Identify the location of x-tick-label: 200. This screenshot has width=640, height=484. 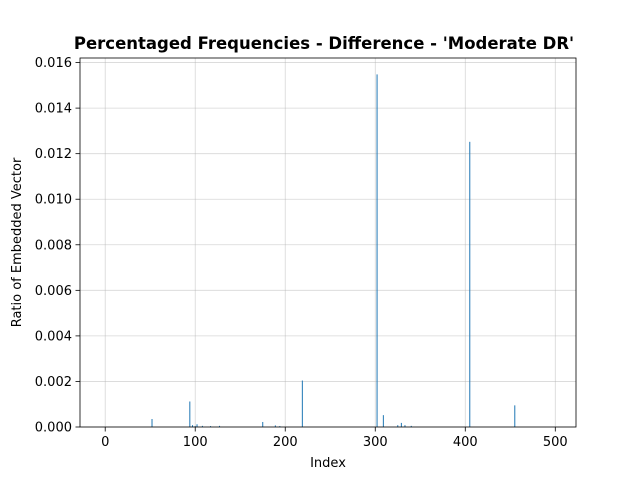
(285, 442).